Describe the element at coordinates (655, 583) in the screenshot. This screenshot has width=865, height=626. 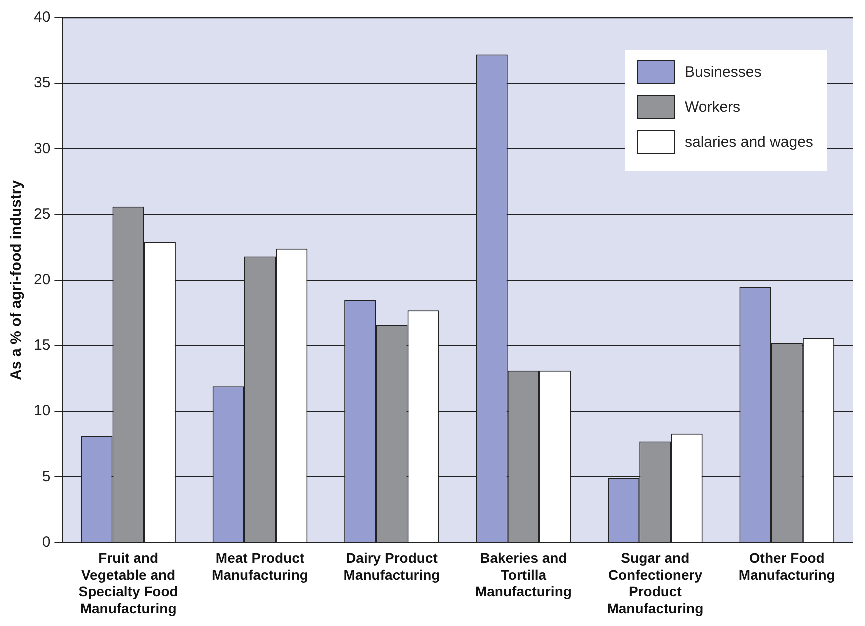
I see `x-tick-label: Sugar and Confectionery Product Manufacturing` at that location.